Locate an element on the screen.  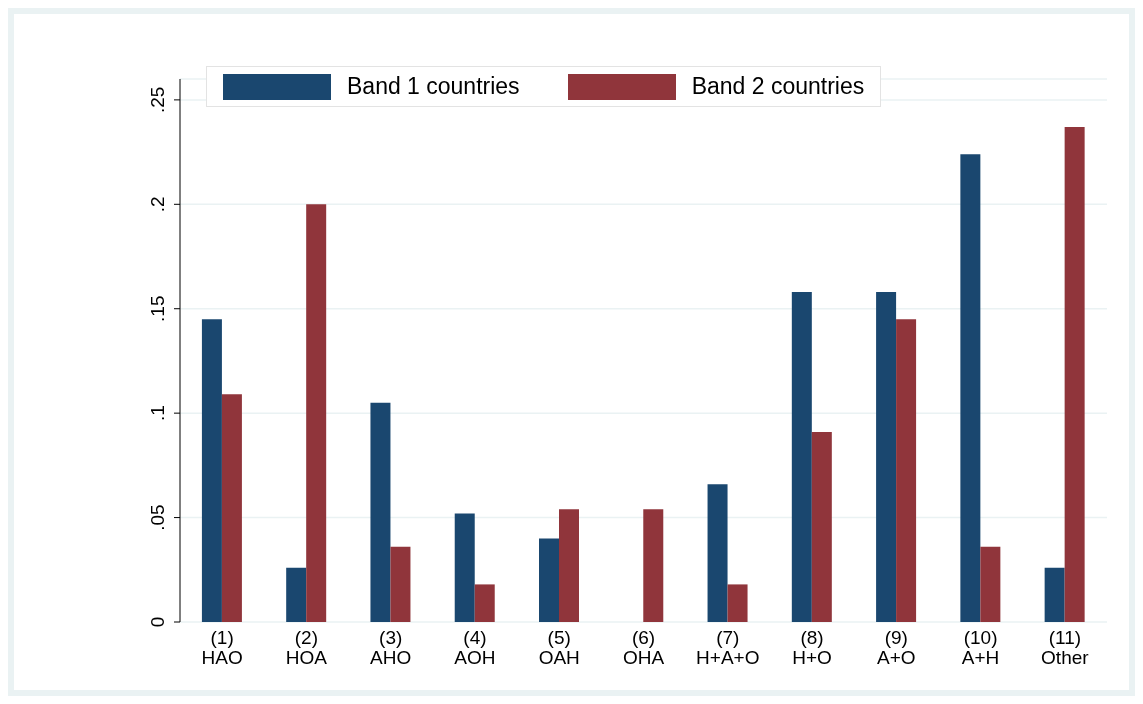
x-tick-label: (5) OAH is located at coordinates (559, 647).